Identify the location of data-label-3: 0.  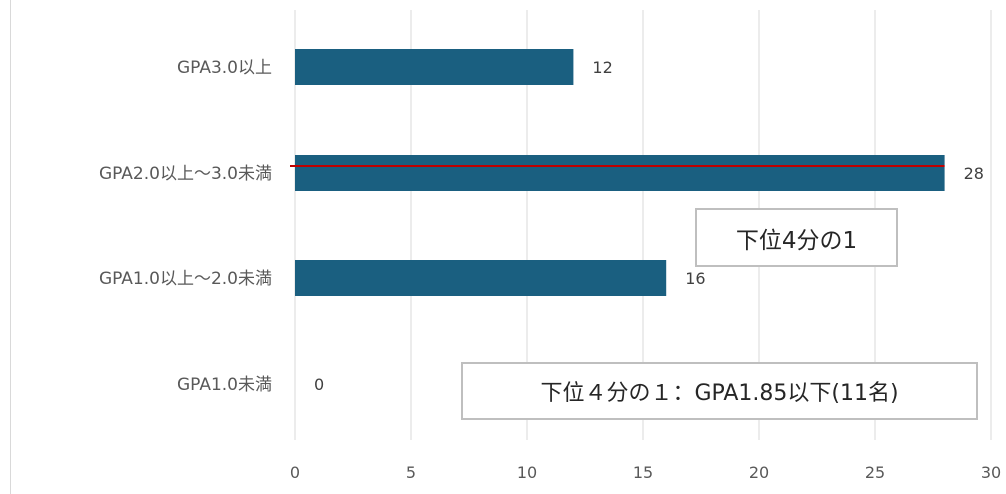
(319, 384).